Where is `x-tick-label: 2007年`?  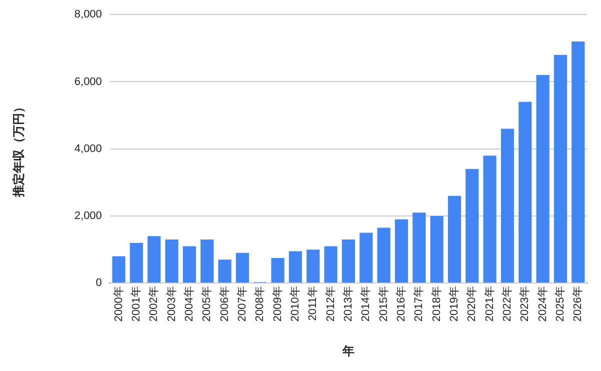 x-tick-label: 2007年 is located at coordinates (242, 304).